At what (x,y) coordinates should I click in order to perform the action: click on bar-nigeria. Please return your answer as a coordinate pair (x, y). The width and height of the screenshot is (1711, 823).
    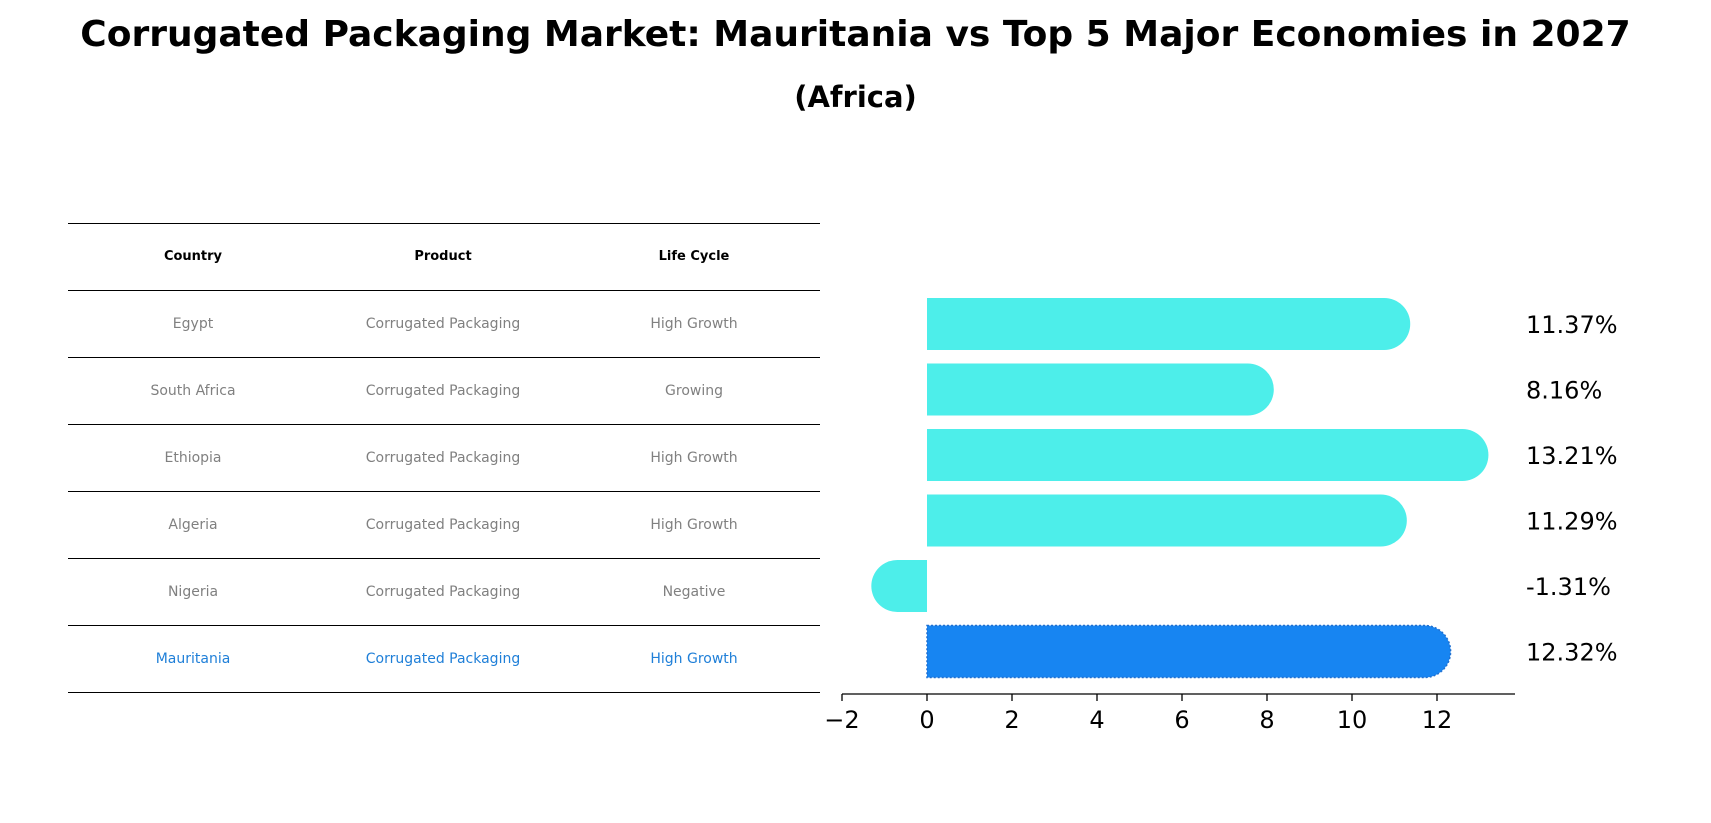
    Looking at the image, I should click on (899, 586).